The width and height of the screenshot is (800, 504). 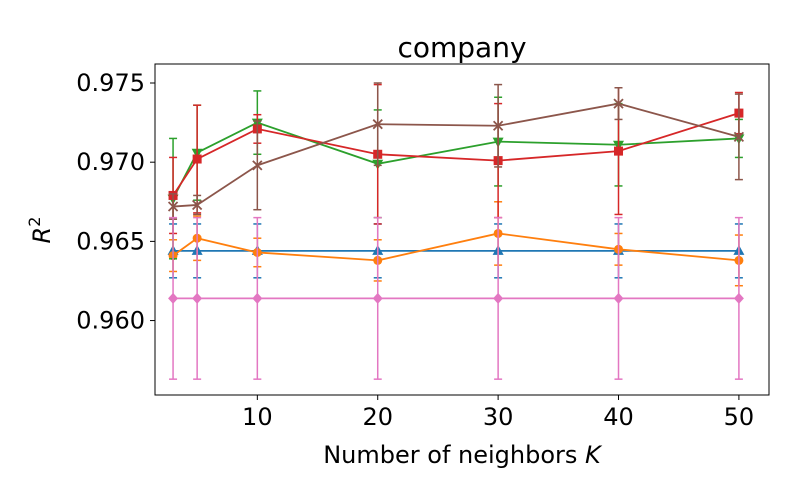 I want to click on chart-title: company, so click(x=461, y=47).